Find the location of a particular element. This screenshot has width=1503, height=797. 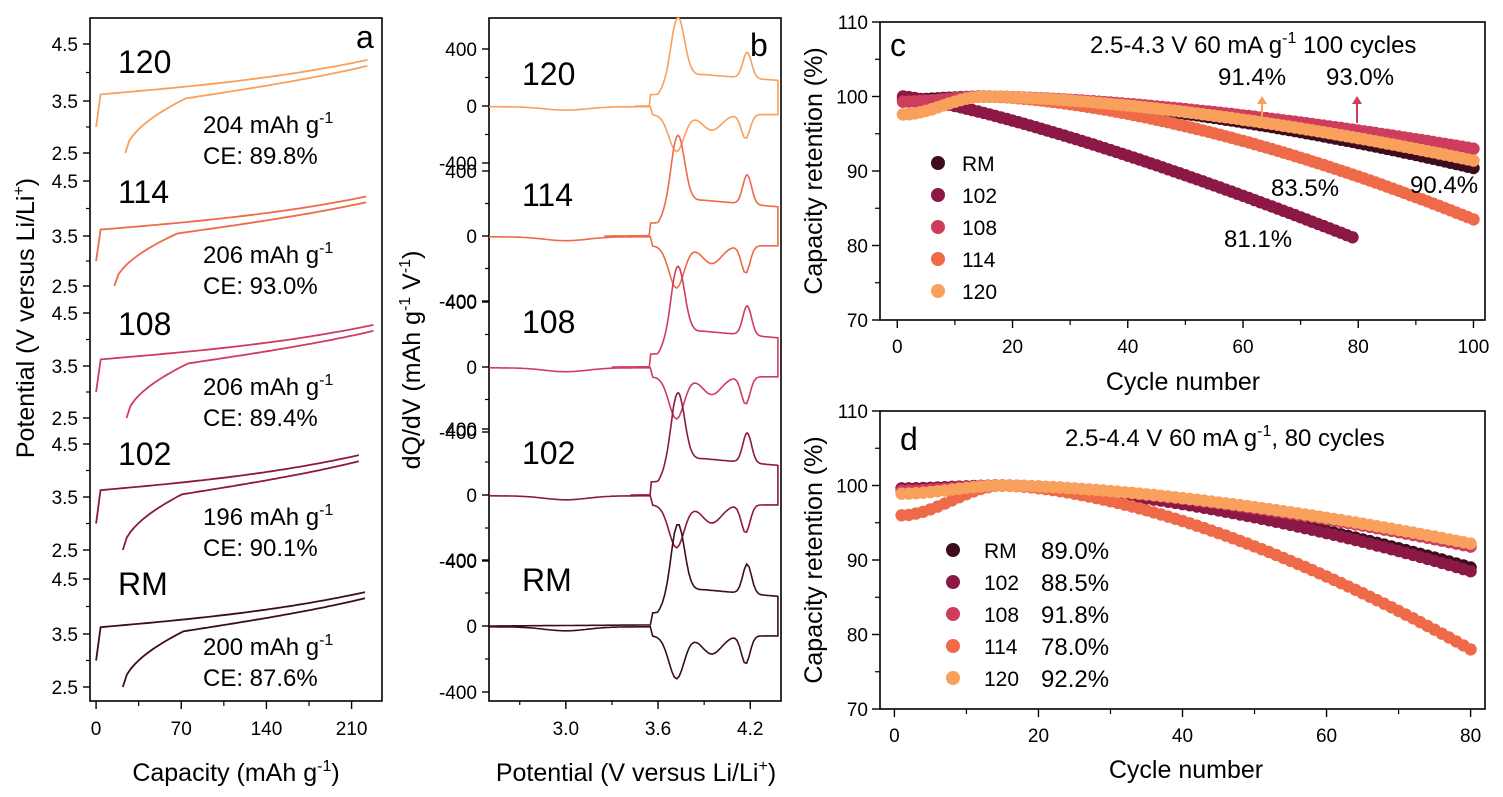

annotation-label: 90.4% is located at coordinates (1444, 185).